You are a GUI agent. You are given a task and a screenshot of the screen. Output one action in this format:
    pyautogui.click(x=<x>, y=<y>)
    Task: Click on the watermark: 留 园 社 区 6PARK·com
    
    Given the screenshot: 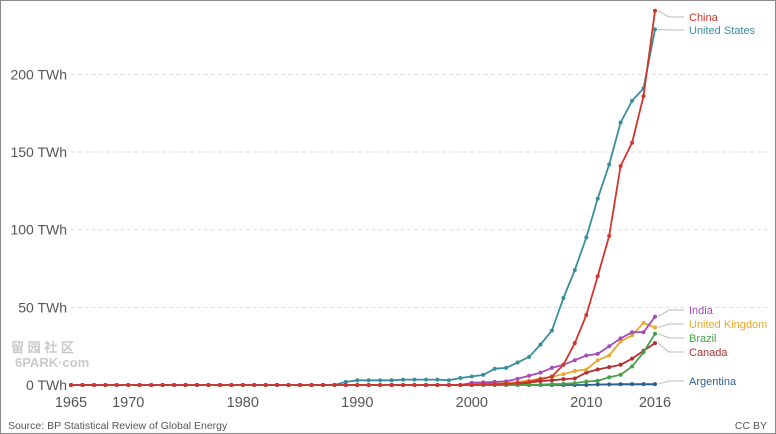 What is the action you would take?
    pyautogui.click(x=50, y=355)
    